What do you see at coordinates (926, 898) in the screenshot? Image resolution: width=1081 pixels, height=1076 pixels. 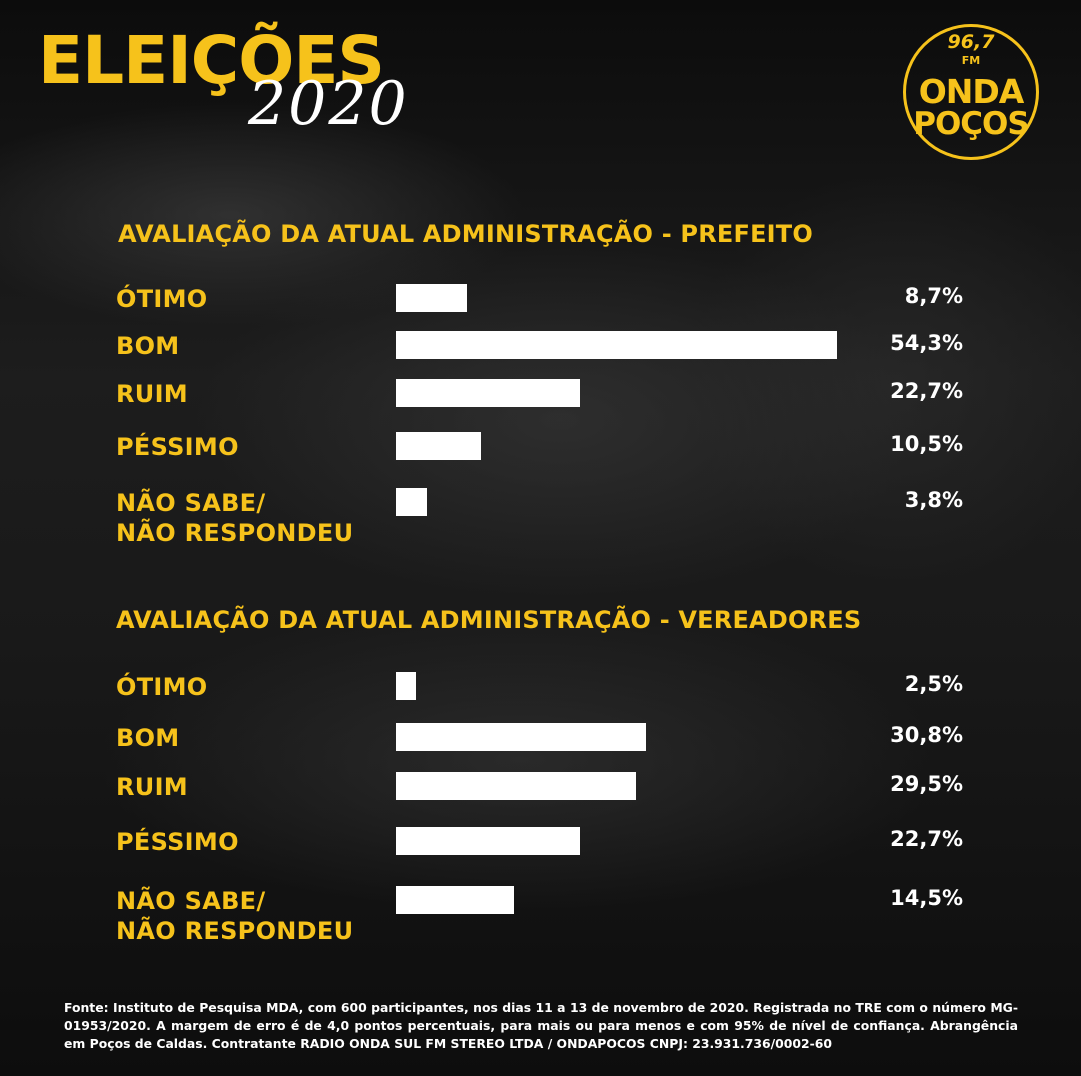 I see `chart-2-value-label: 14,5%` at bounding box center [926, 898].